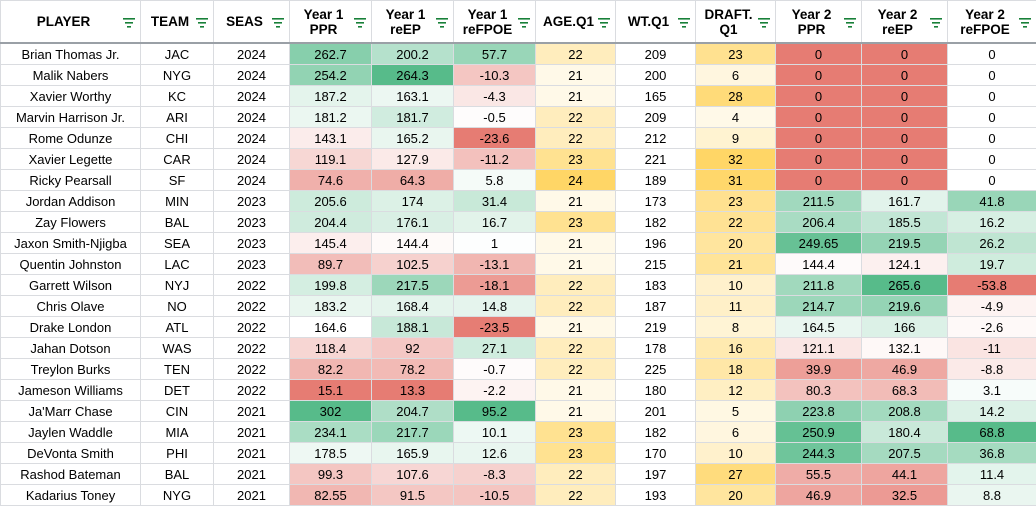 Image resolution: width=1036 pixels, height=509 pixels. Describe the element at coordinates (330, 348) in the screenshot. I see `cell-y1ppr: 118.4` at that location.